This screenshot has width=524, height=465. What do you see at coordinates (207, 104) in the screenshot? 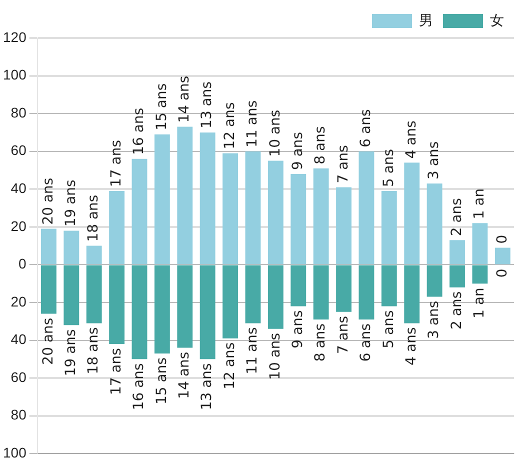
I see `x-tick-label: 13 ans` at bounding box center [207, 104].